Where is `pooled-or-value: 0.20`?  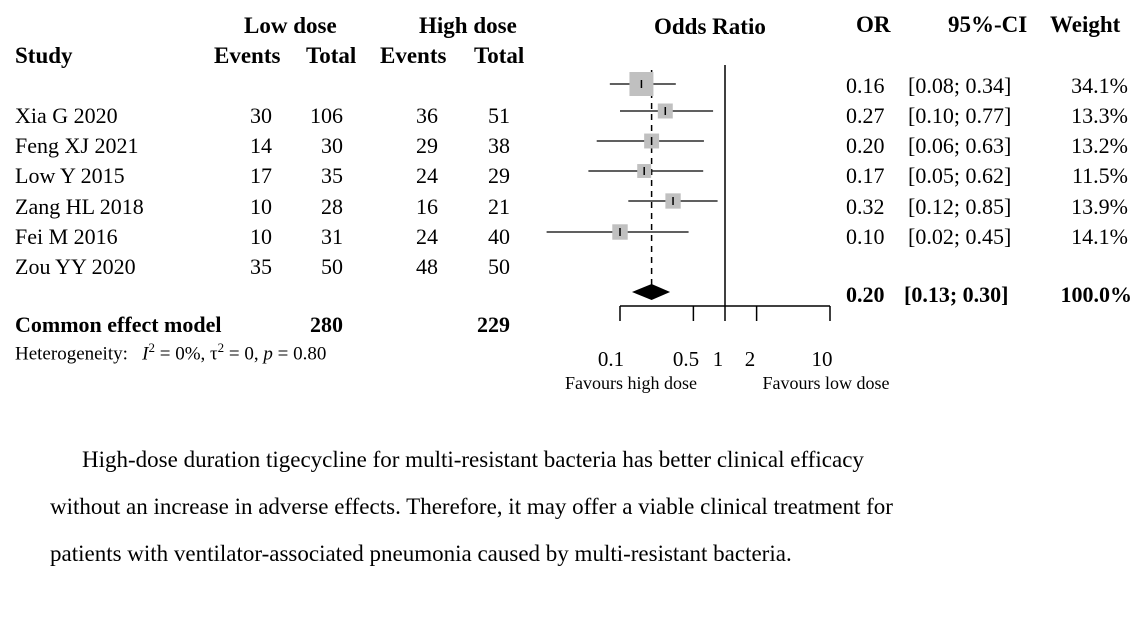
pooled-or-value: 0.20 is located at coordinates (865, 294).